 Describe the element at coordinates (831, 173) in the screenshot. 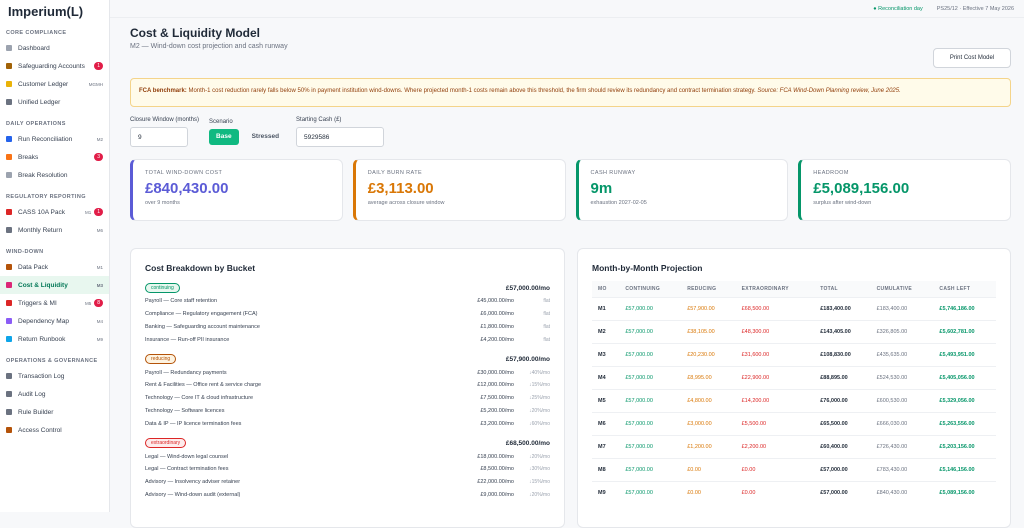

I see `kpi-label: HEADROOM` at that location.